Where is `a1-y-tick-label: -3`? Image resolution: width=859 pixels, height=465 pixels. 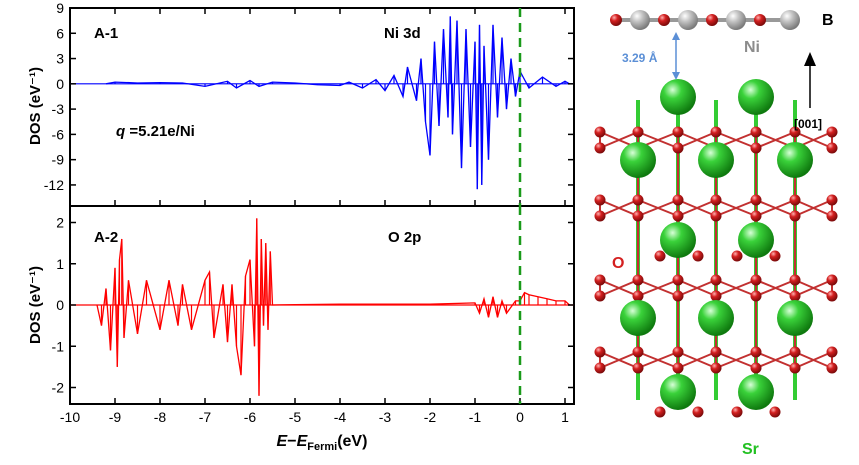
a1-y-tick-label: -3 is located at coordinates (58, 109).